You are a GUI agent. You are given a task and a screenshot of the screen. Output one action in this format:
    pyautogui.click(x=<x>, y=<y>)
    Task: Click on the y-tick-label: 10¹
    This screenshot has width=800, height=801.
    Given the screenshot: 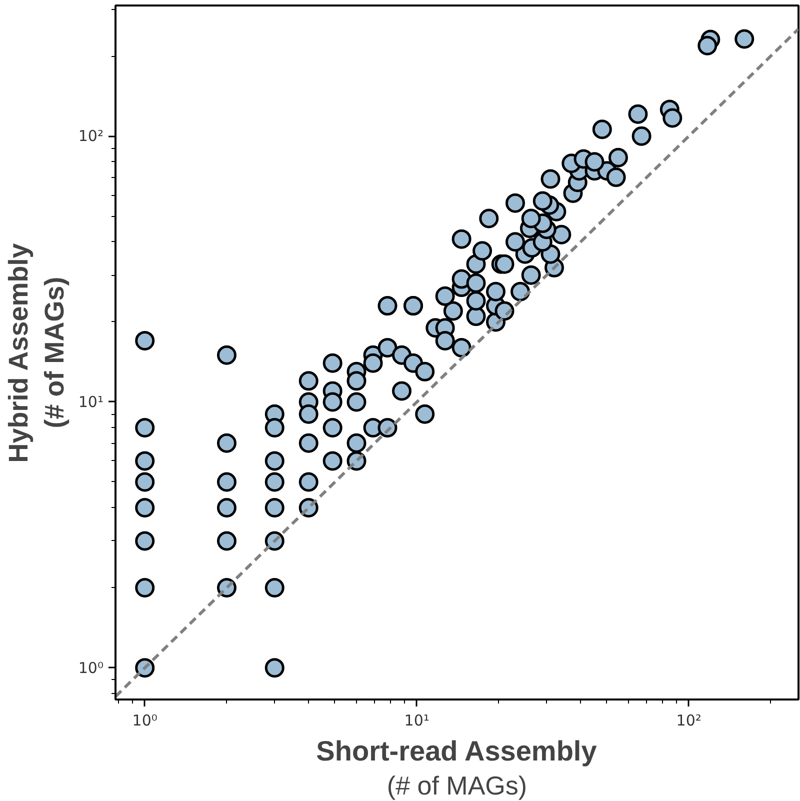 What is the action you would take?
    pyautogui.click(x=91, y=401)
    